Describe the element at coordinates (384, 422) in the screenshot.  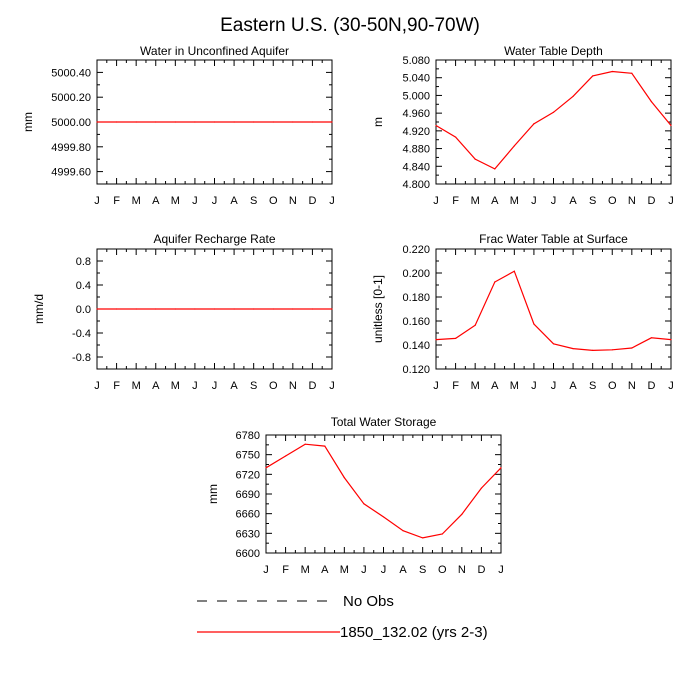
I see `panel-title: Total Water Storage` at that location.